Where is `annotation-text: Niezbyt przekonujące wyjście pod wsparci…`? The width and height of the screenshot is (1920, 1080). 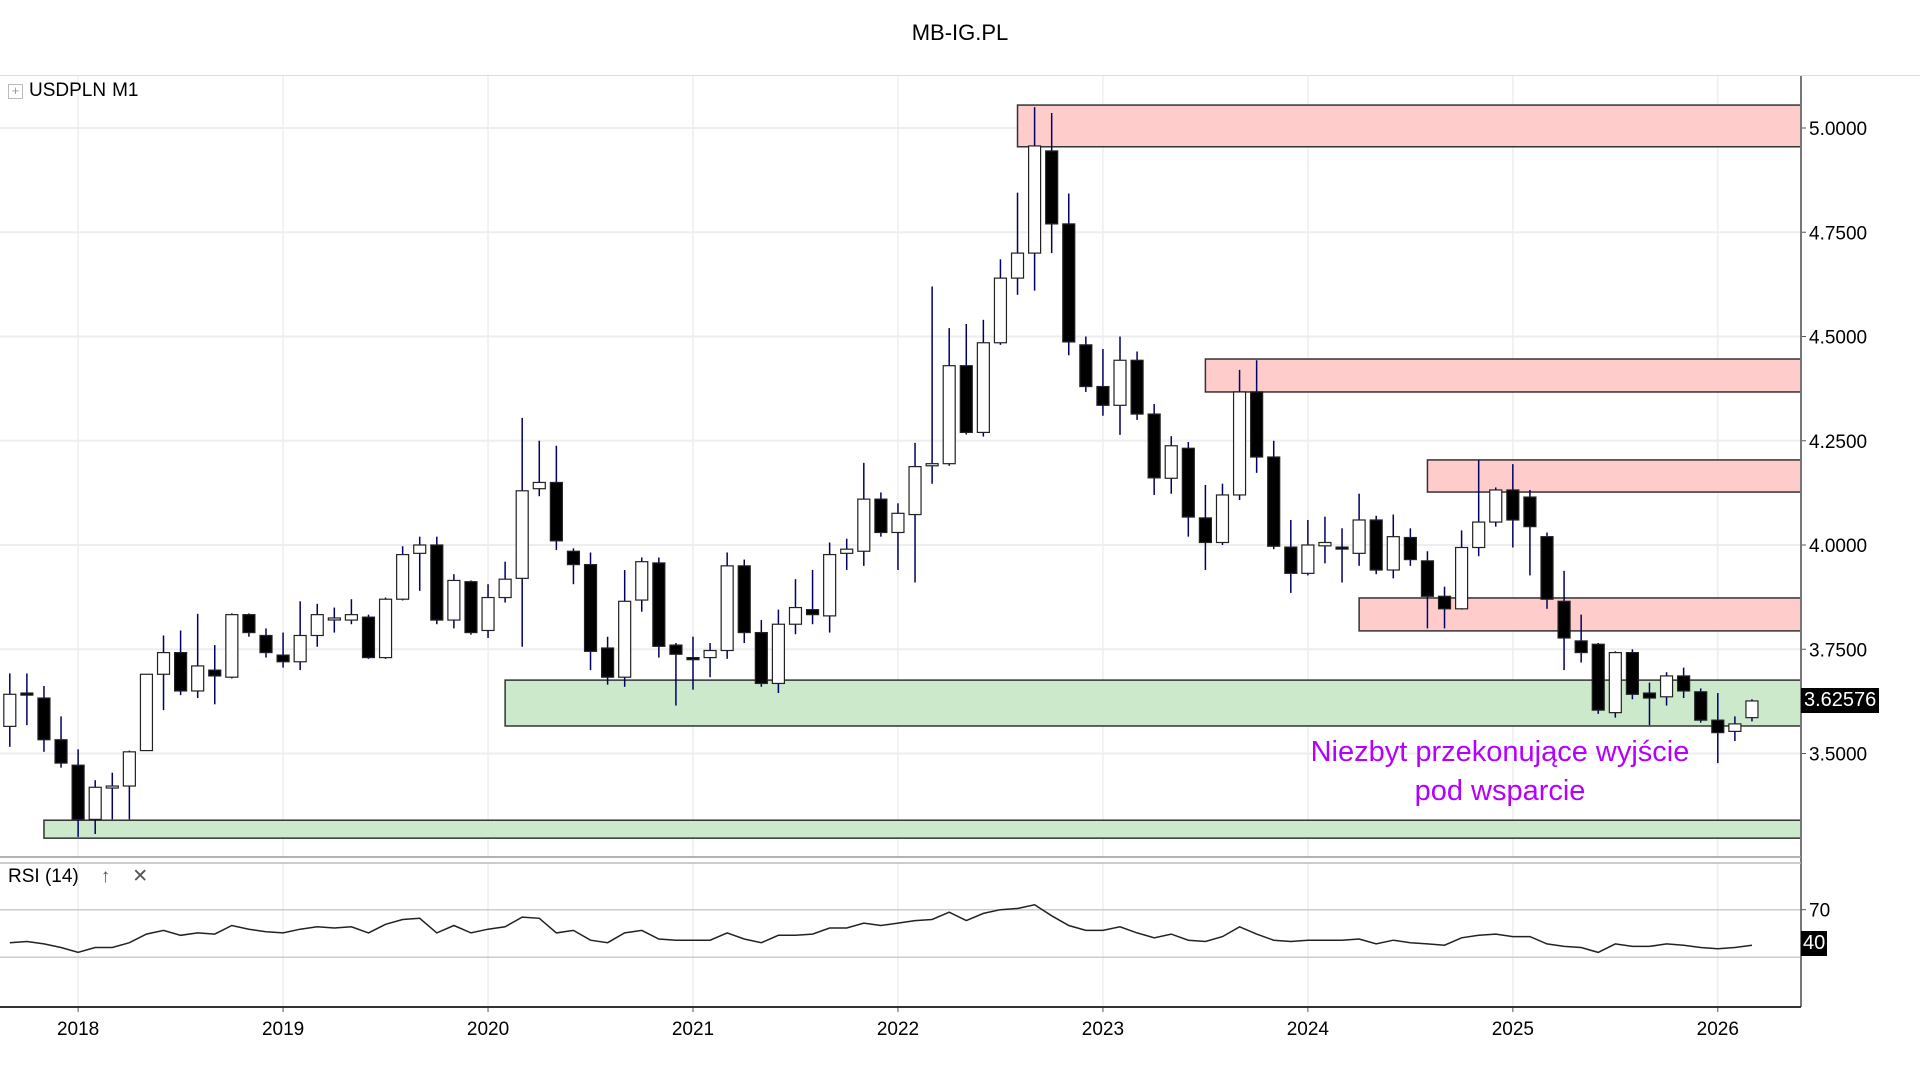 annotation-text: Niezbyt przekonujące wyjście pod wsparci… is located at coordinates (1500, 772).